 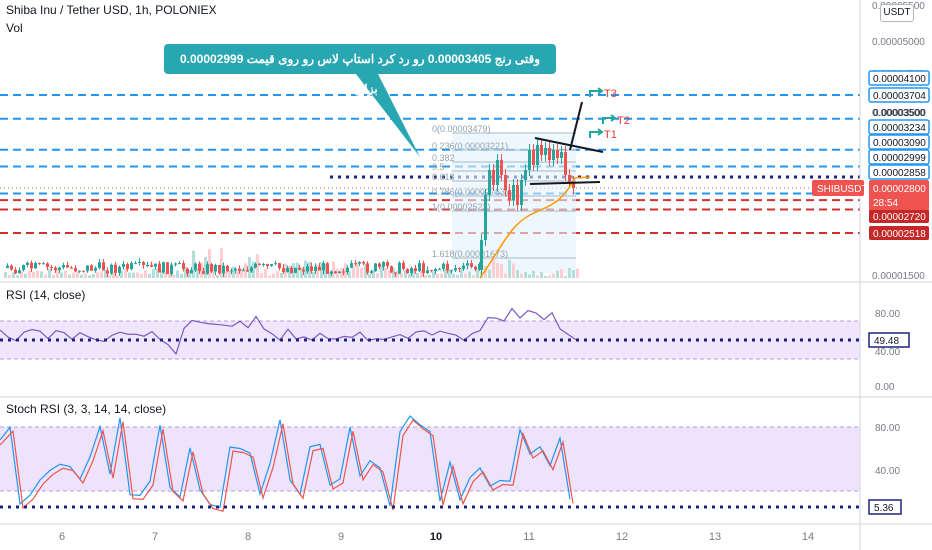 What do you see at coordinates (388, 115) in the screenshot?
I see `callout-pointer` at bounding box center [388, 115].